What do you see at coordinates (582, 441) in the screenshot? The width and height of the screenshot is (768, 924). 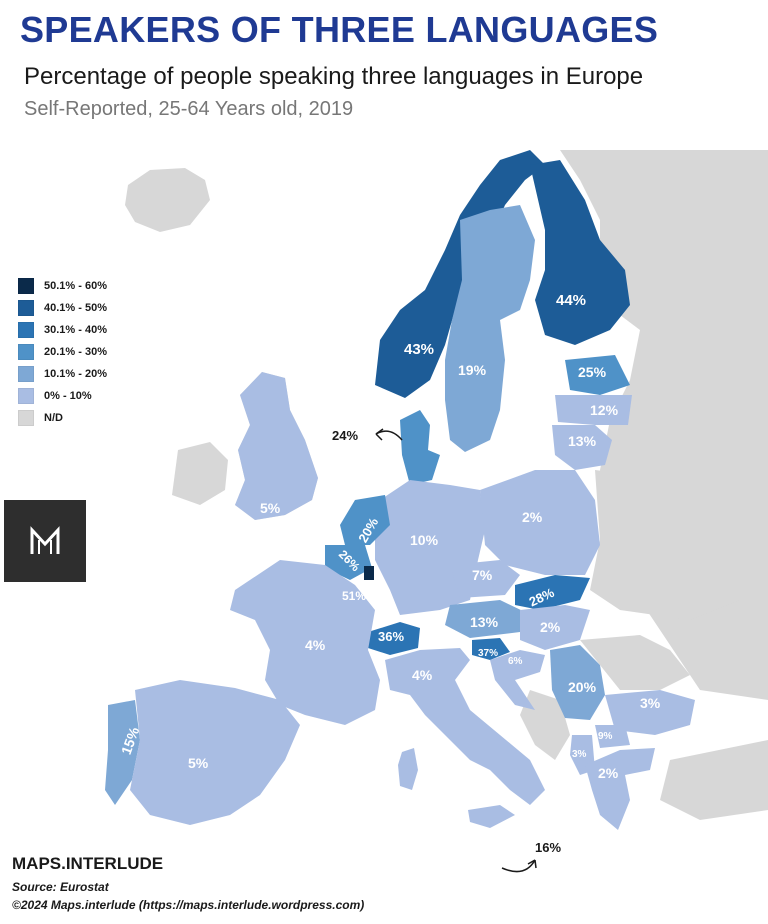 I see `label-lithuania: 13%` at bounding box center [582, 441].